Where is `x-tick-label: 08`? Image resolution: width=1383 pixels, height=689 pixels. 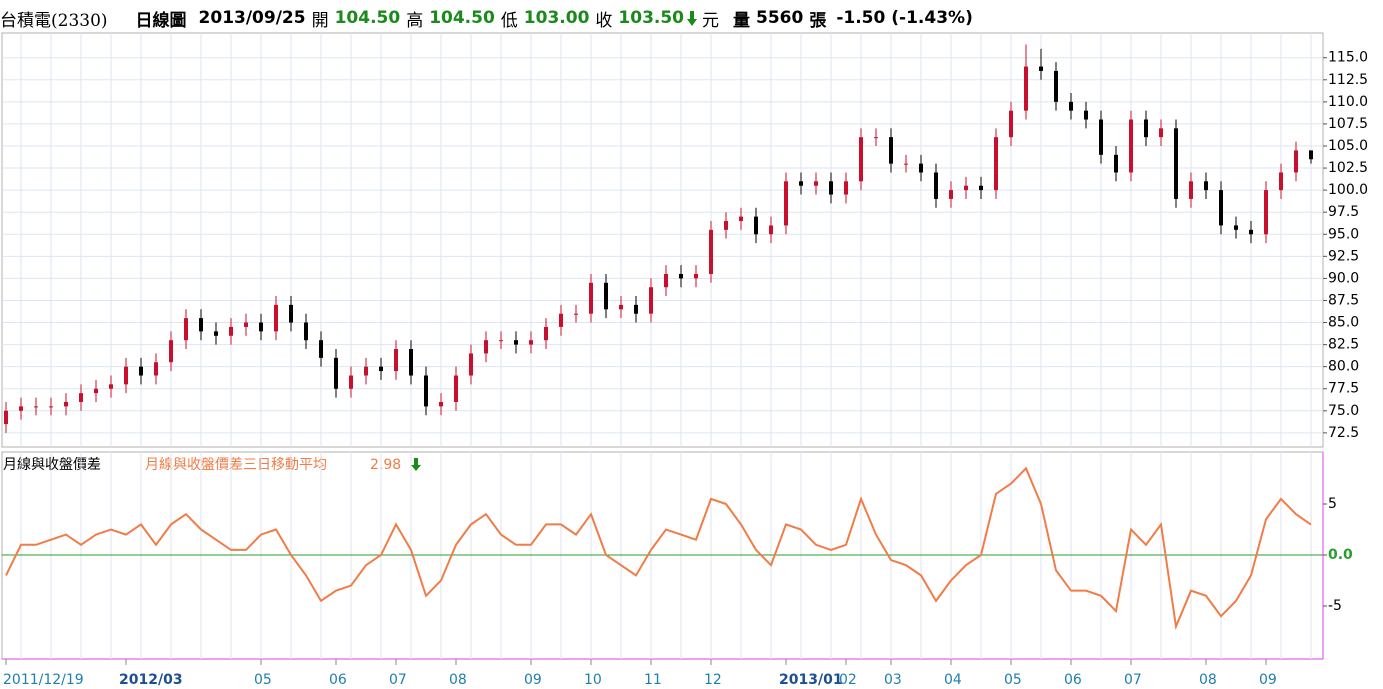 x-tick-label: 08 is located at coordinates (458, 680).